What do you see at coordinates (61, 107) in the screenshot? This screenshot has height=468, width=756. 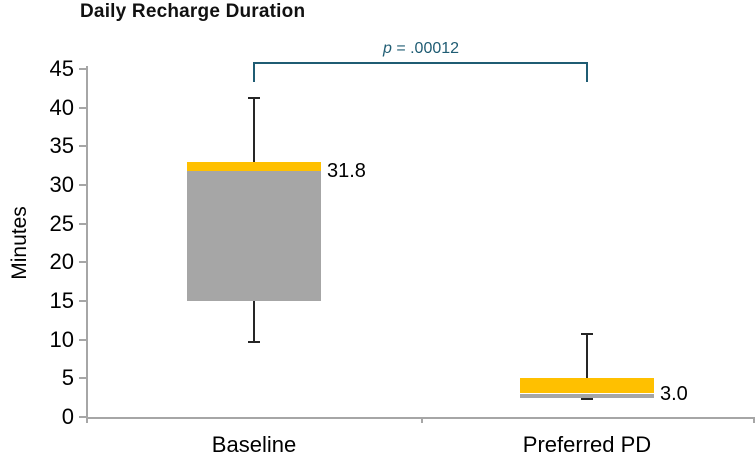 I see `y-tick-label: 40` at bounding box center [61, 107].